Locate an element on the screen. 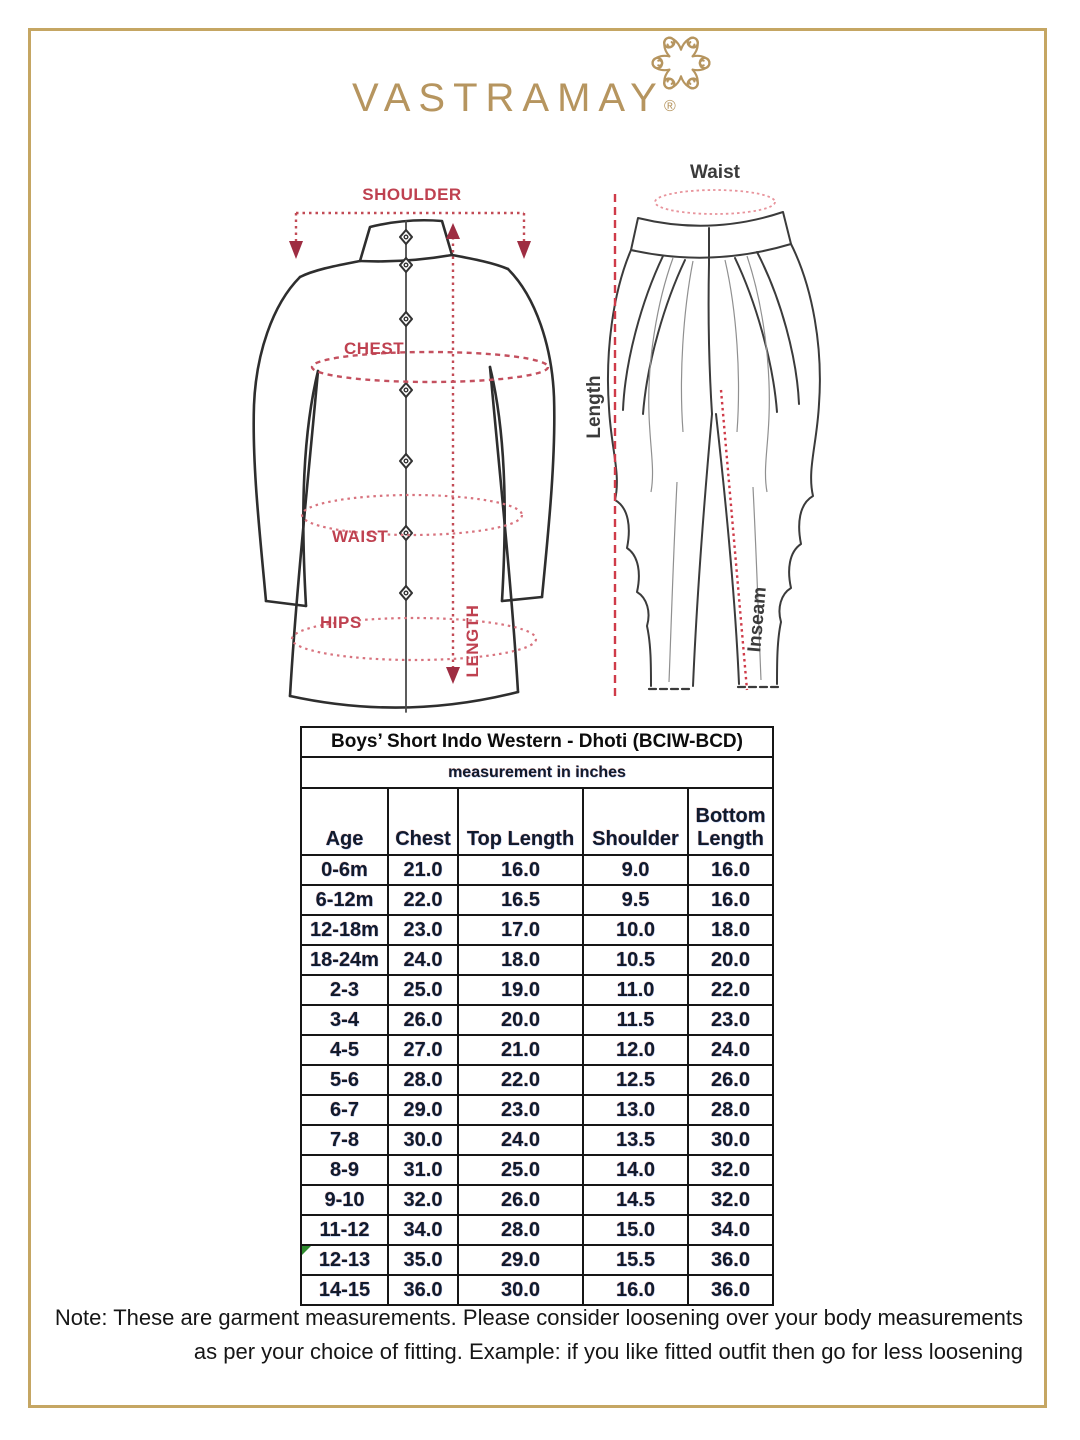 This screenshot has height=1440, width=1080. value-cell: 15.0 is located at coordinates (635, 1230).